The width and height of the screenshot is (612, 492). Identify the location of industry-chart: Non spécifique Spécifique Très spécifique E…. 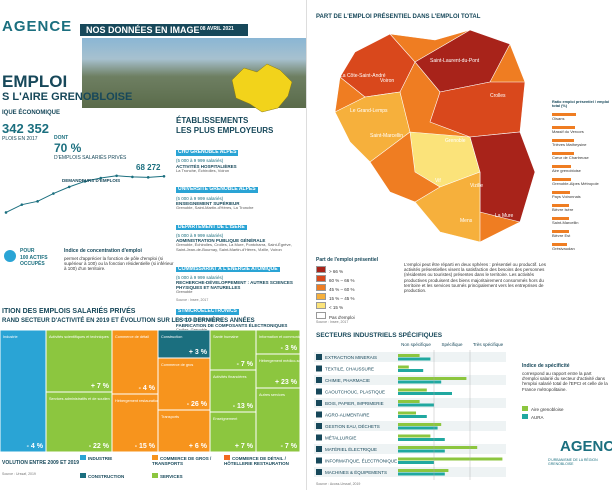
(410, 411).